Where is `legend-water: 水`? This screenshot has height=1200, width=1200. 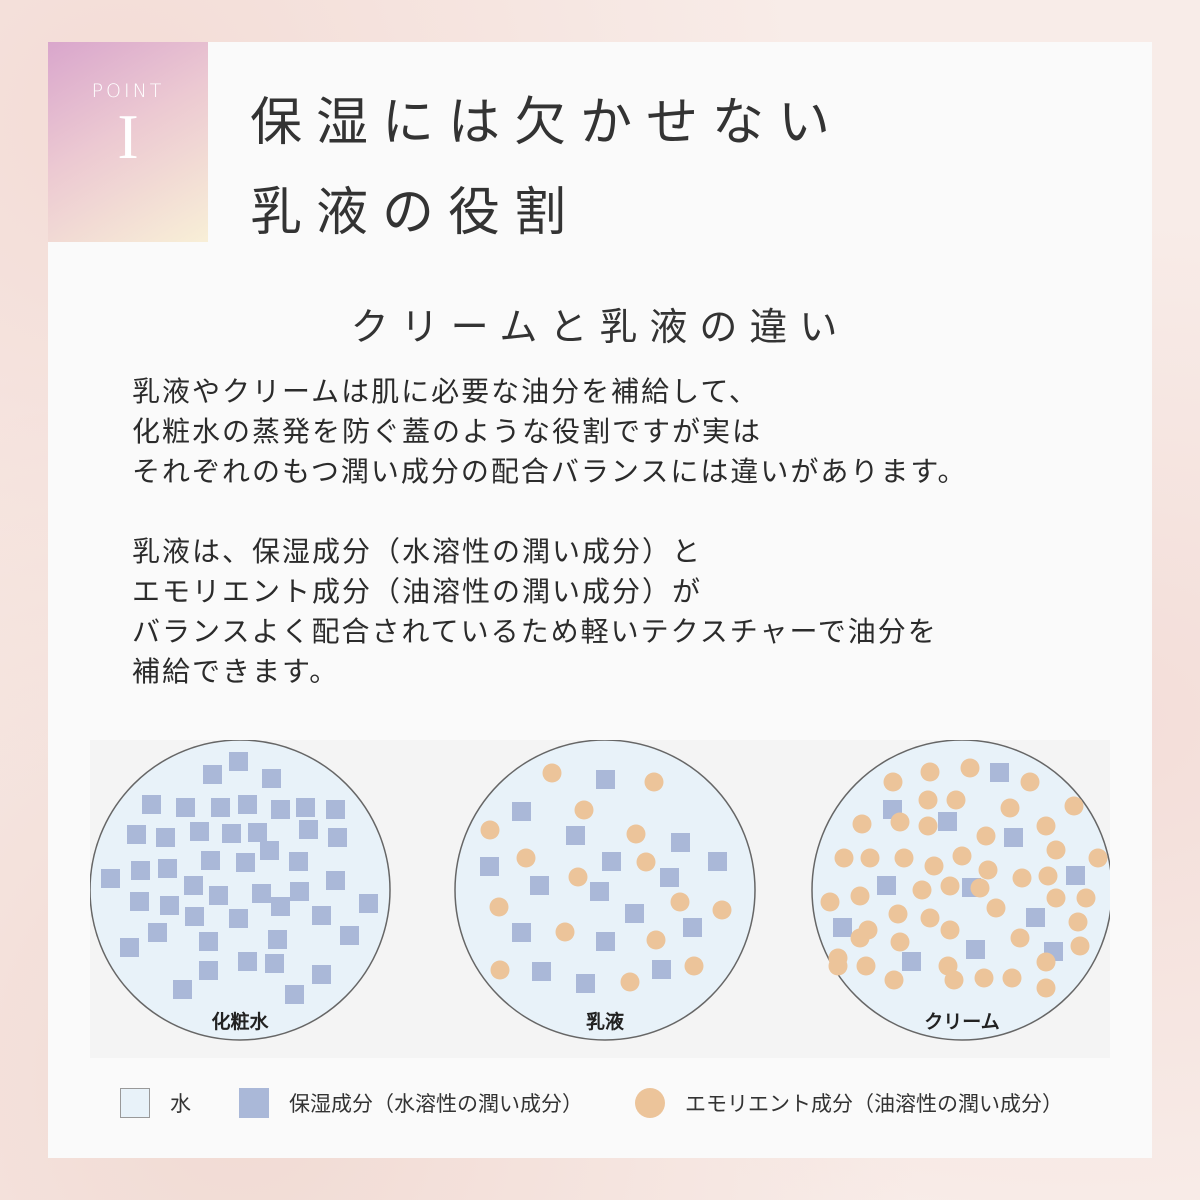
legend-water: 水 is located at coordinates (155, 1103).